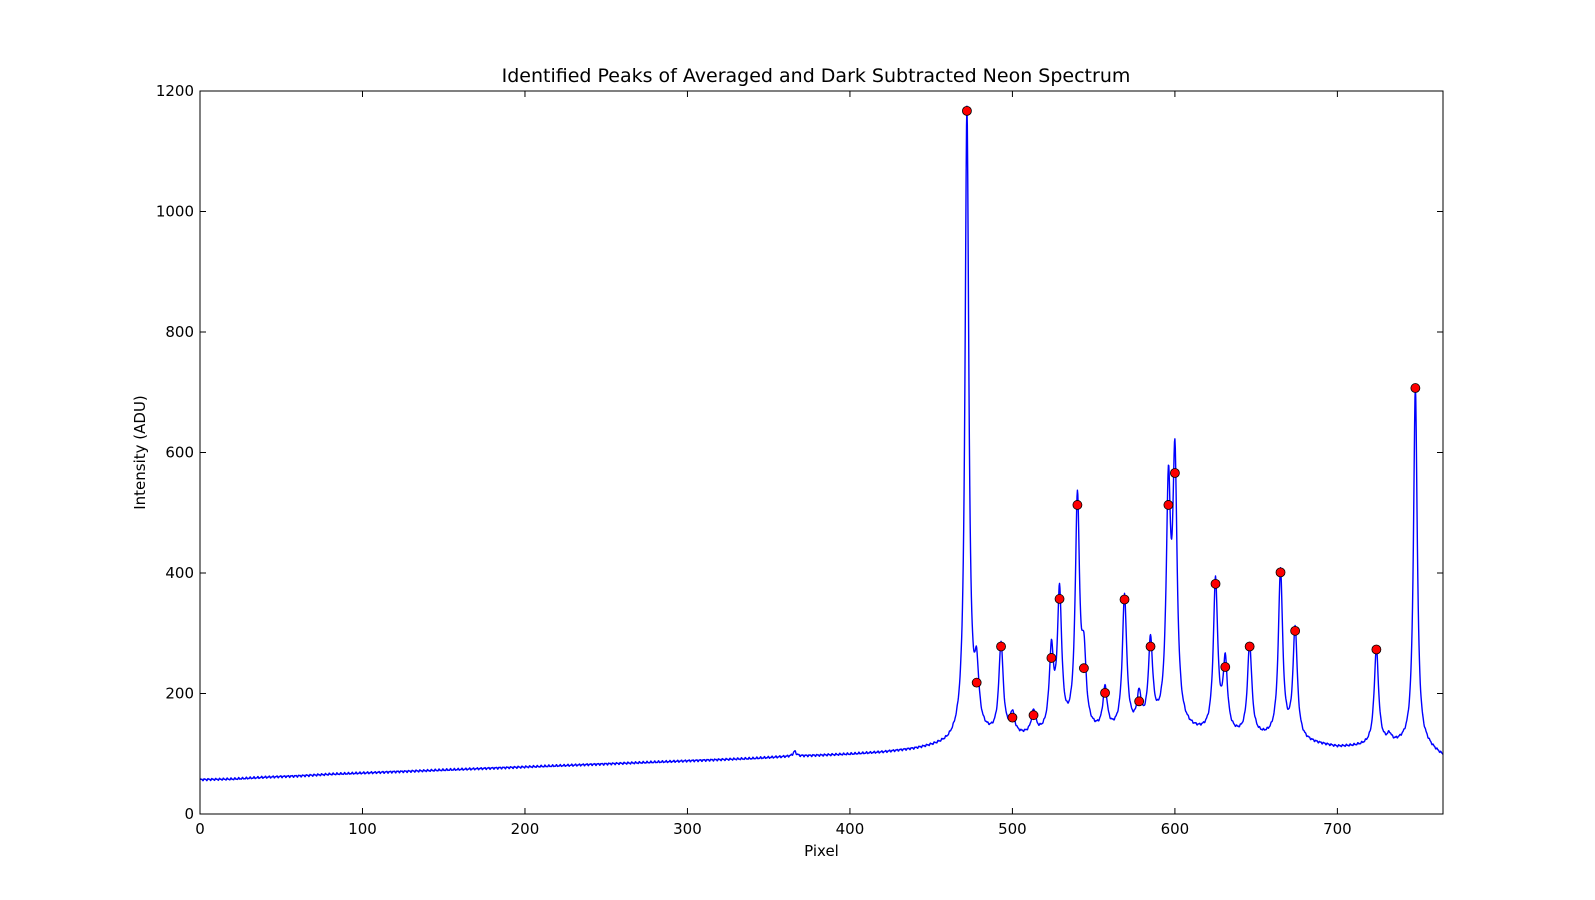  What do you see at coordinates (200, 829) in the screenshot?
I see `x-tick-label: 0` at bounding box center [200, 829].